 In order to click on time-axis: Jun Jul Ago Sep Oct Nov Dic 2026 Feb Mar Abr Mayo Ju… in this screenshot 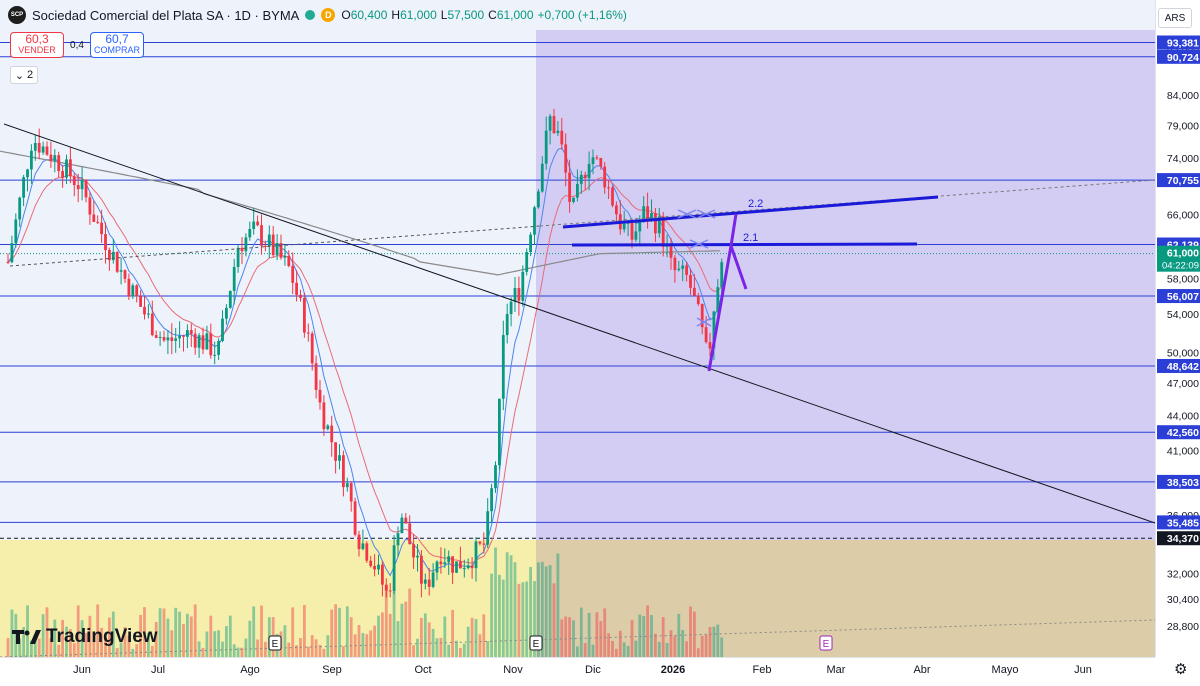, I will do `click(577, 669)`.